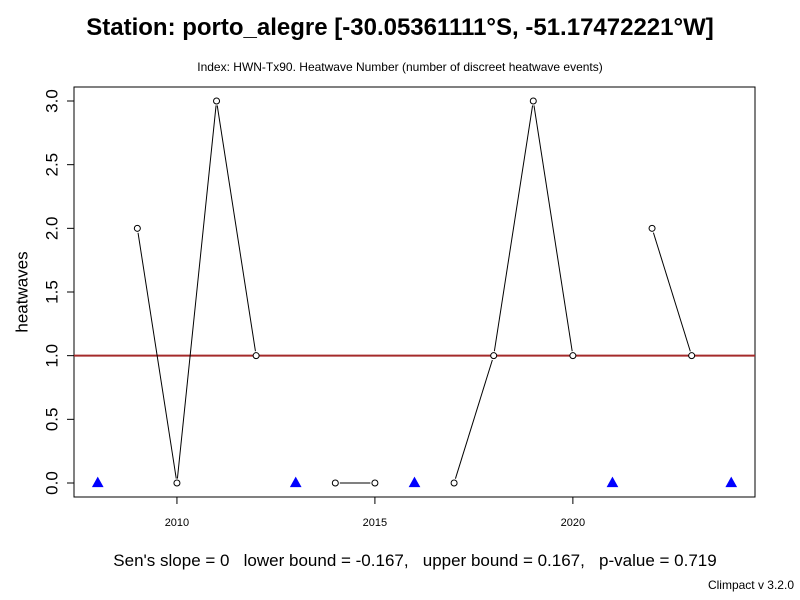  I want to click on data-point-2017, so click(454, 483).